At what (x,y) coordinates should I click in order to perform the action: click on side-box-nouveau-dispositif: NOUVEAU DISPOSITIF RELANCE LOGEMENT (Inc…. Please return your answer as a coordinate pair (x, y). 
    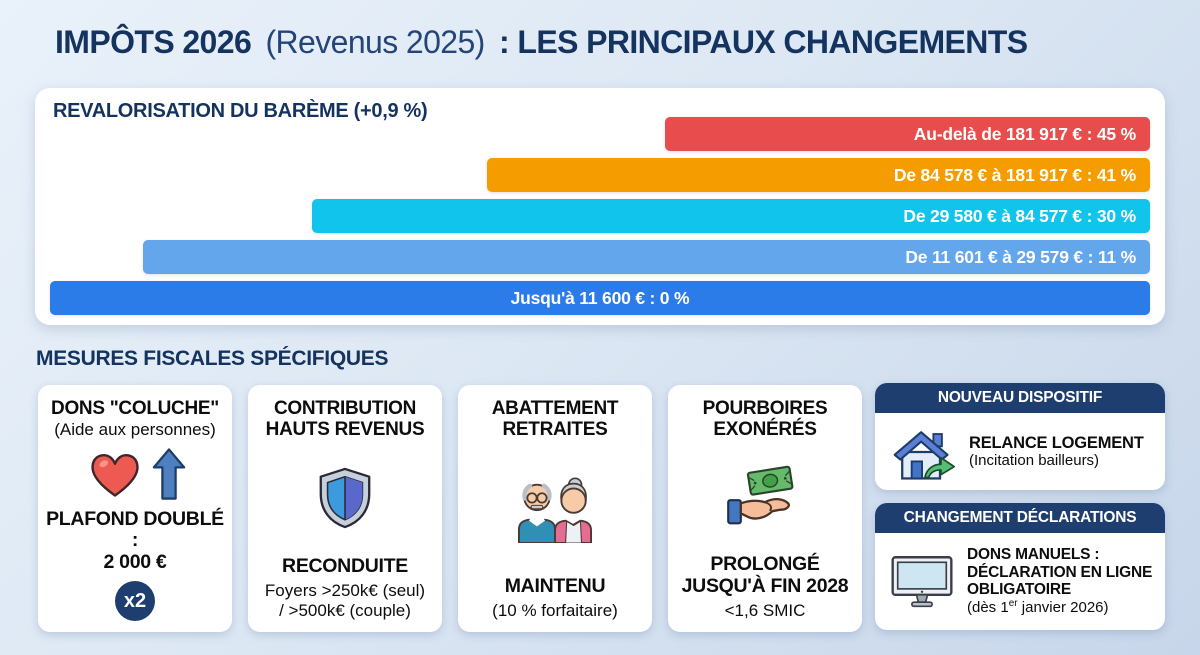
    Looking at the image, I should click on (1020, 436).